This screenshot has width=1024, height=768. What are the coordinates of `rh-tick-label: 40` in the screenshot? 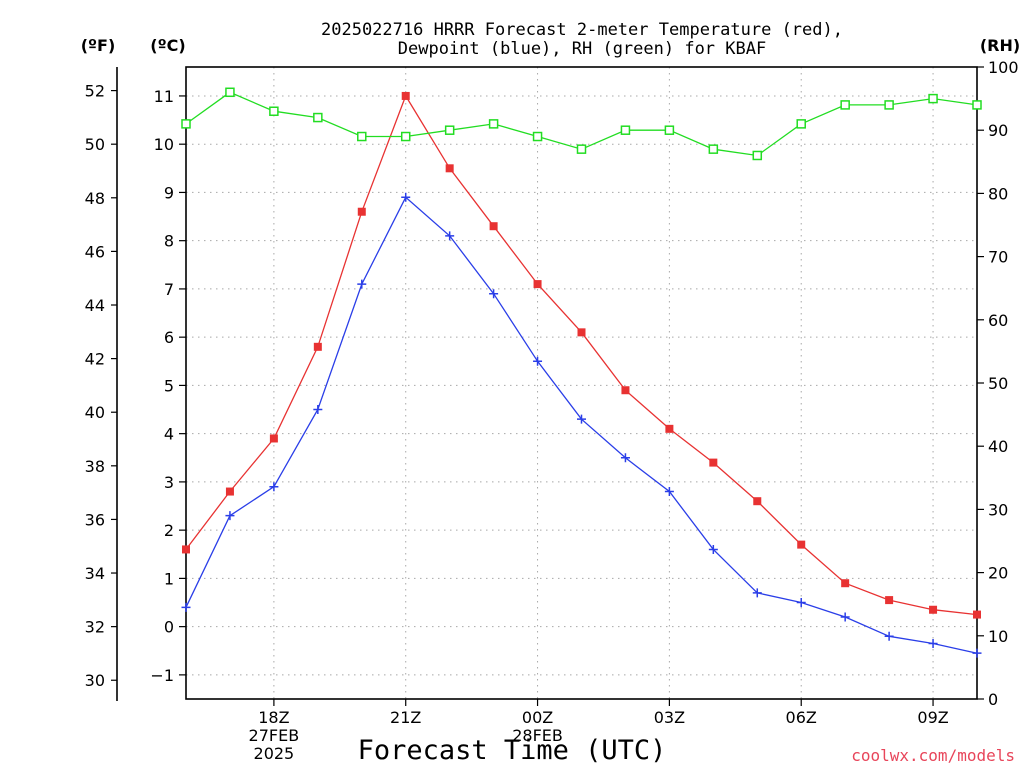 It's located at (998, 446).